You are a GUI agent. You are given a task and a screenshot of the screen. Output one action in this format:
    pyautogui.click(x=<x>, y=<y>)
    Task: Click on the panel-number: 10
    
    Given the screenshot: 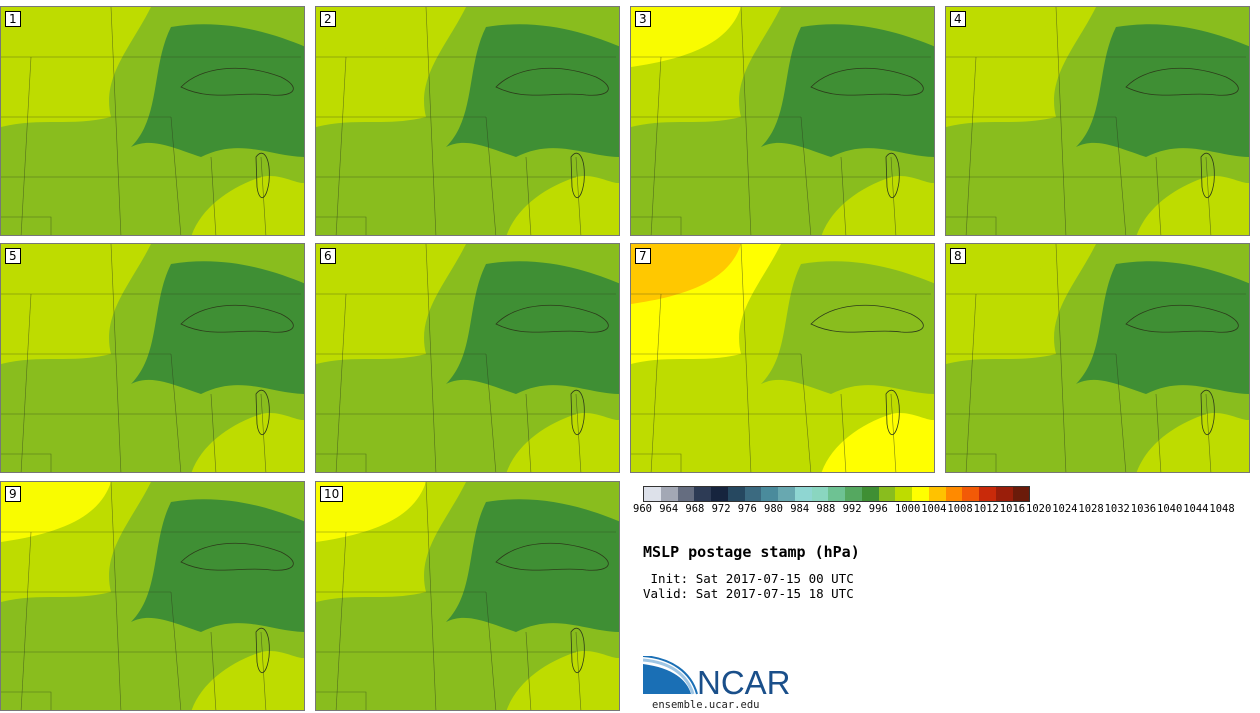 What is the action you would take?
    pyautogui.click(x=332, y=494)
    